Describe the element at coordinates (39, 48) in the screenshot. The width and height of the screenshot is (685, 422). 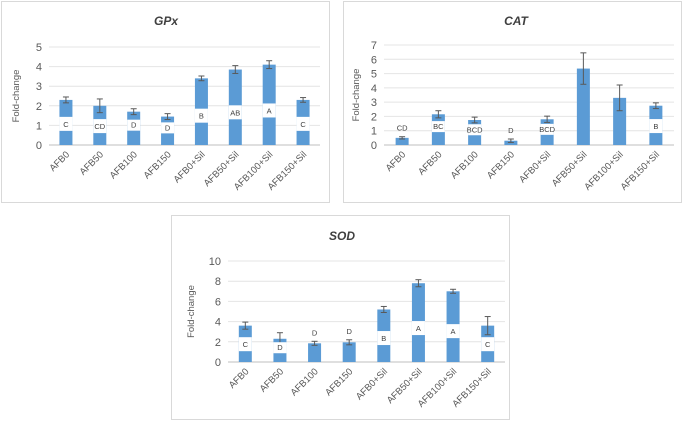
I see `gpx-y-tick-label: 5` at that location.